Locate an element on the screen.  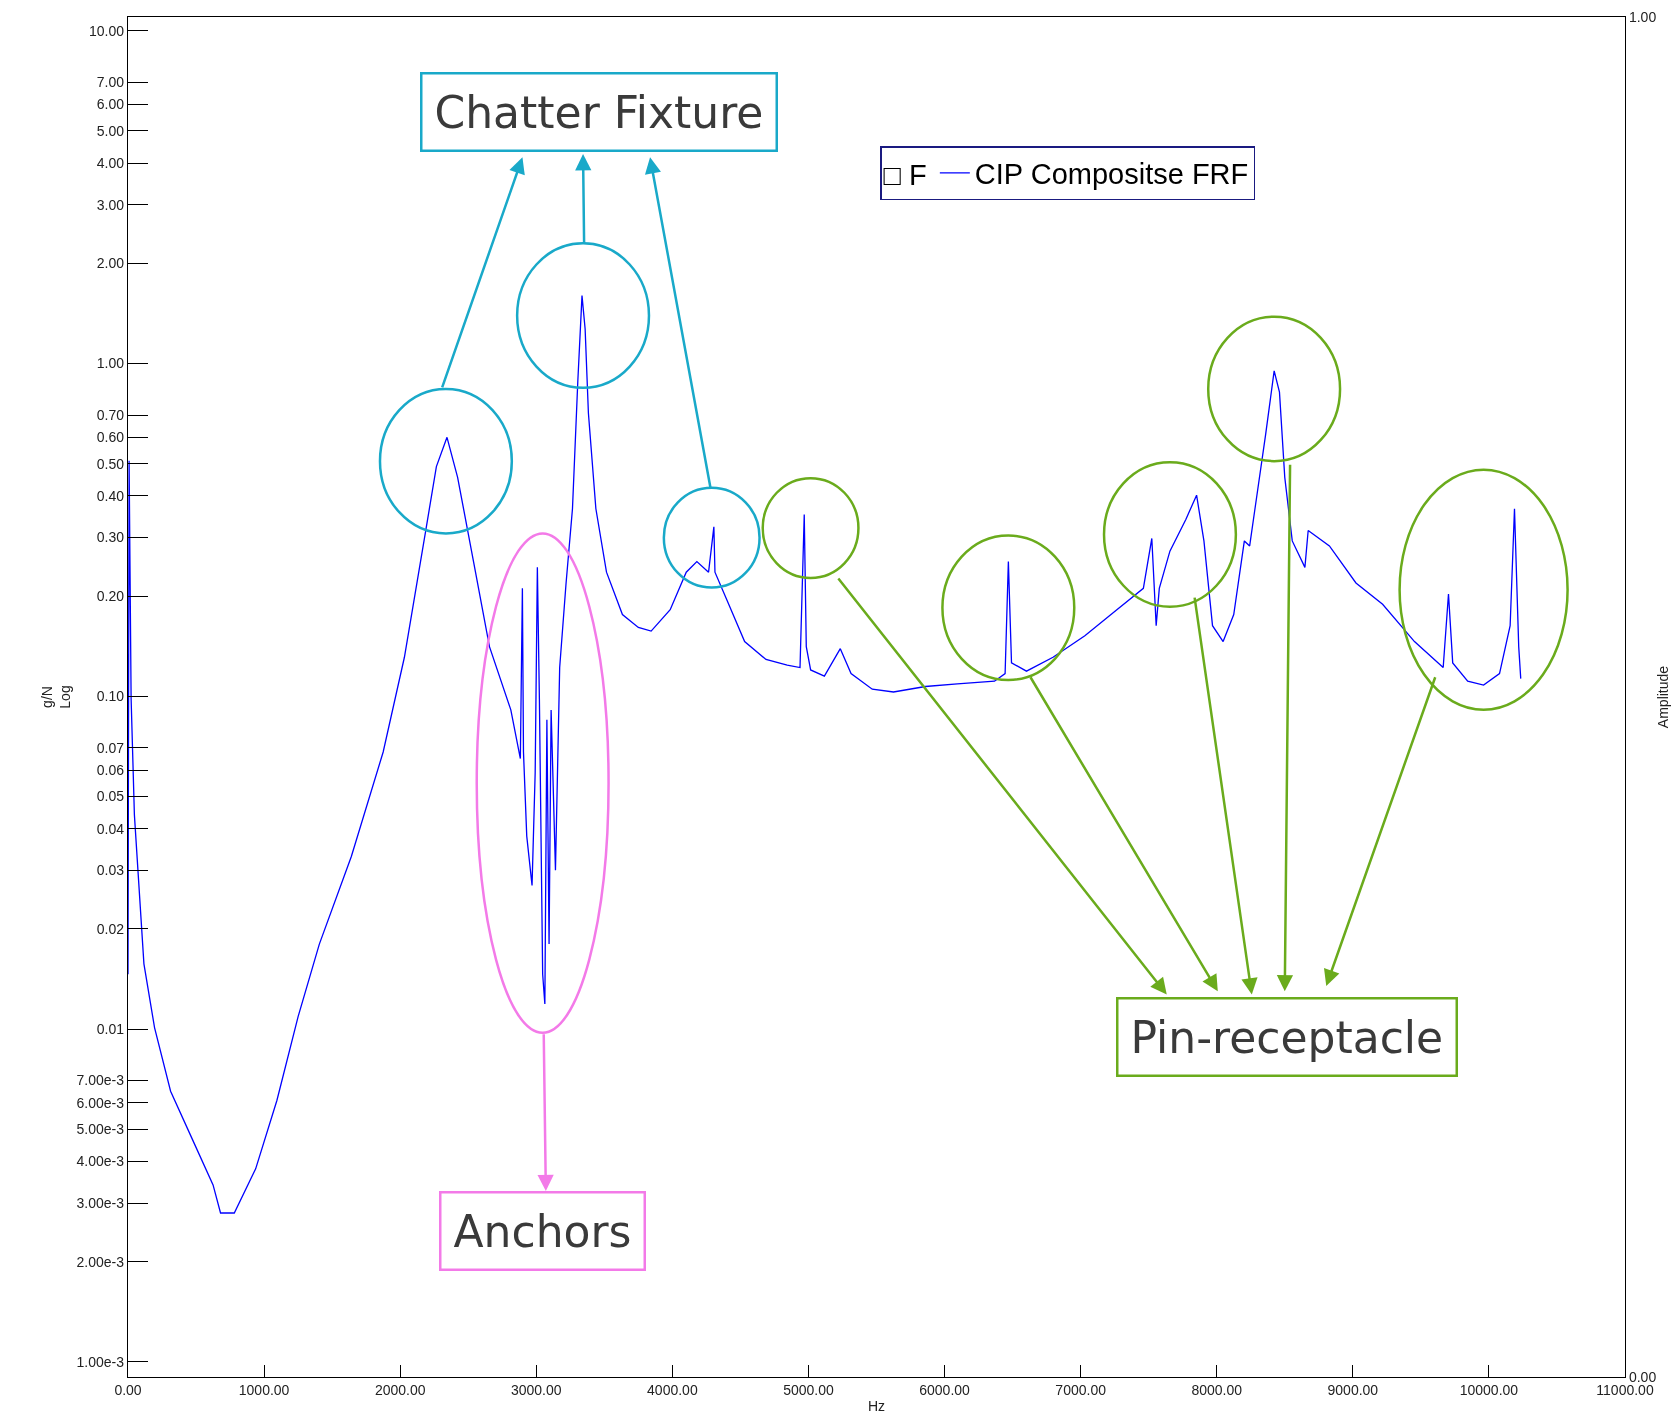
x-tick-label: 9000.00 is located at coordinates (1353, 1389).